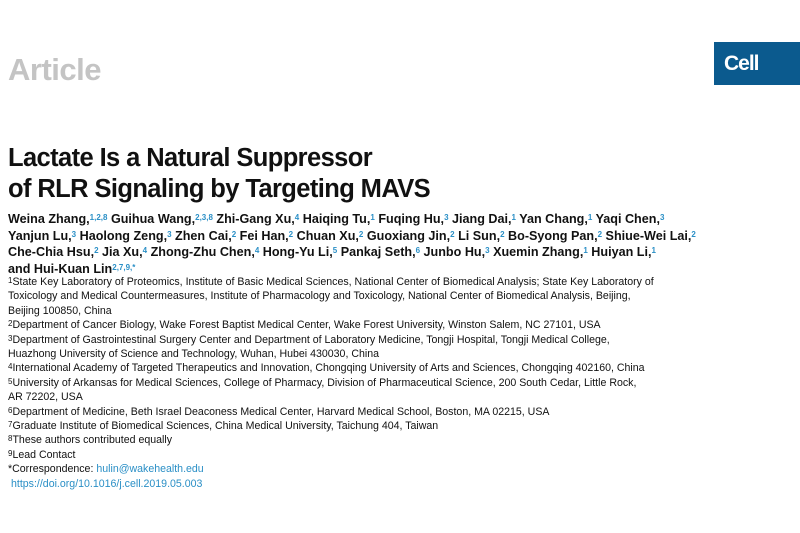  I want to click on author: Haiqing Tu,1, so click(339, 219).